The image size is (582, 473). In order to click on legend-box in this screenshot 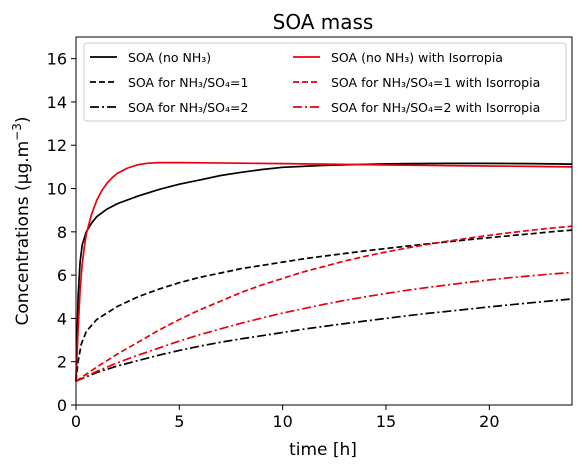, I will do `click(325, 82)`.